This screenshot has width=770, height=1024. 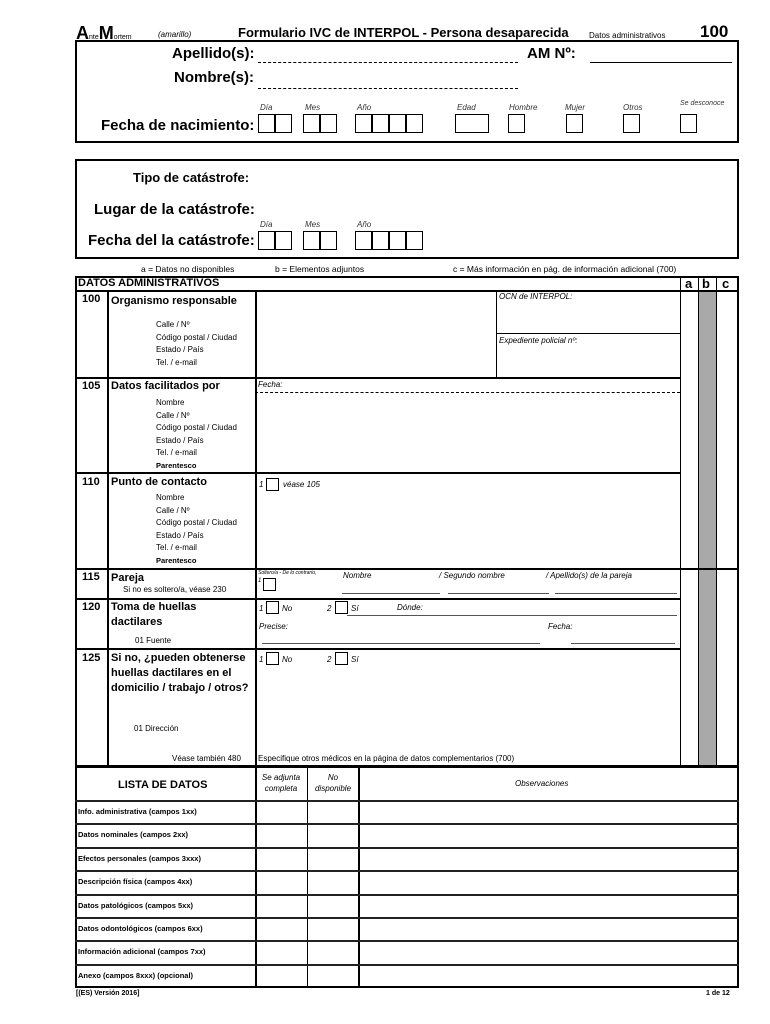 I want to click on date-field, so click(x=623, y=643).